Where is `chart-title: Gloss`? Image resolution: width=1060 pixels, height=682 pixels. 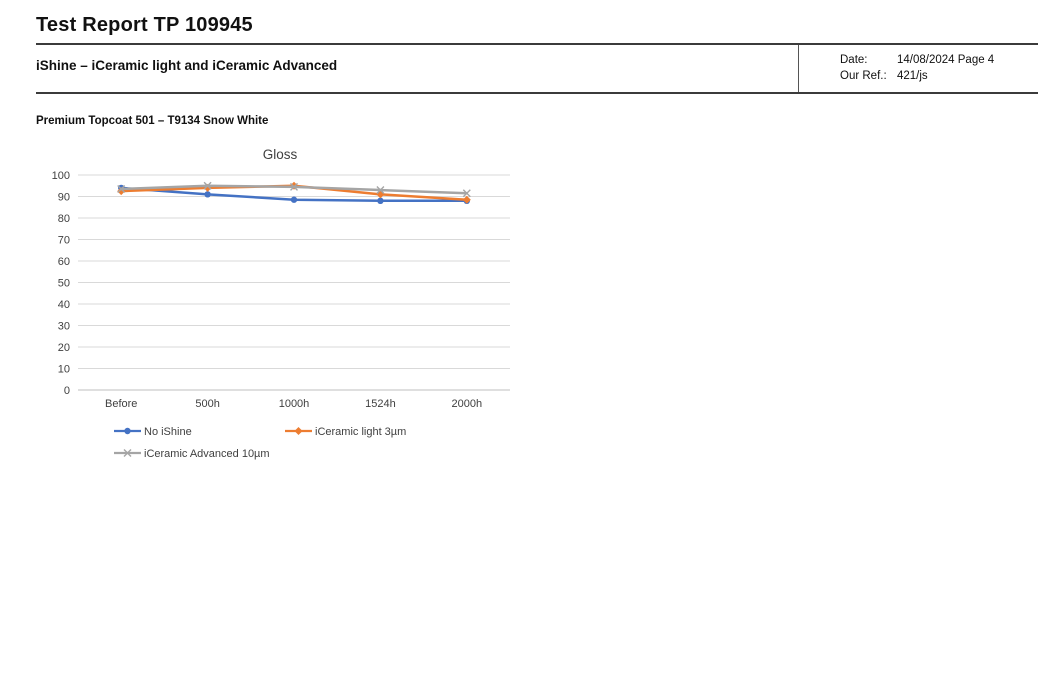
chart-title: Gloss is located at coordinates (280, 154).